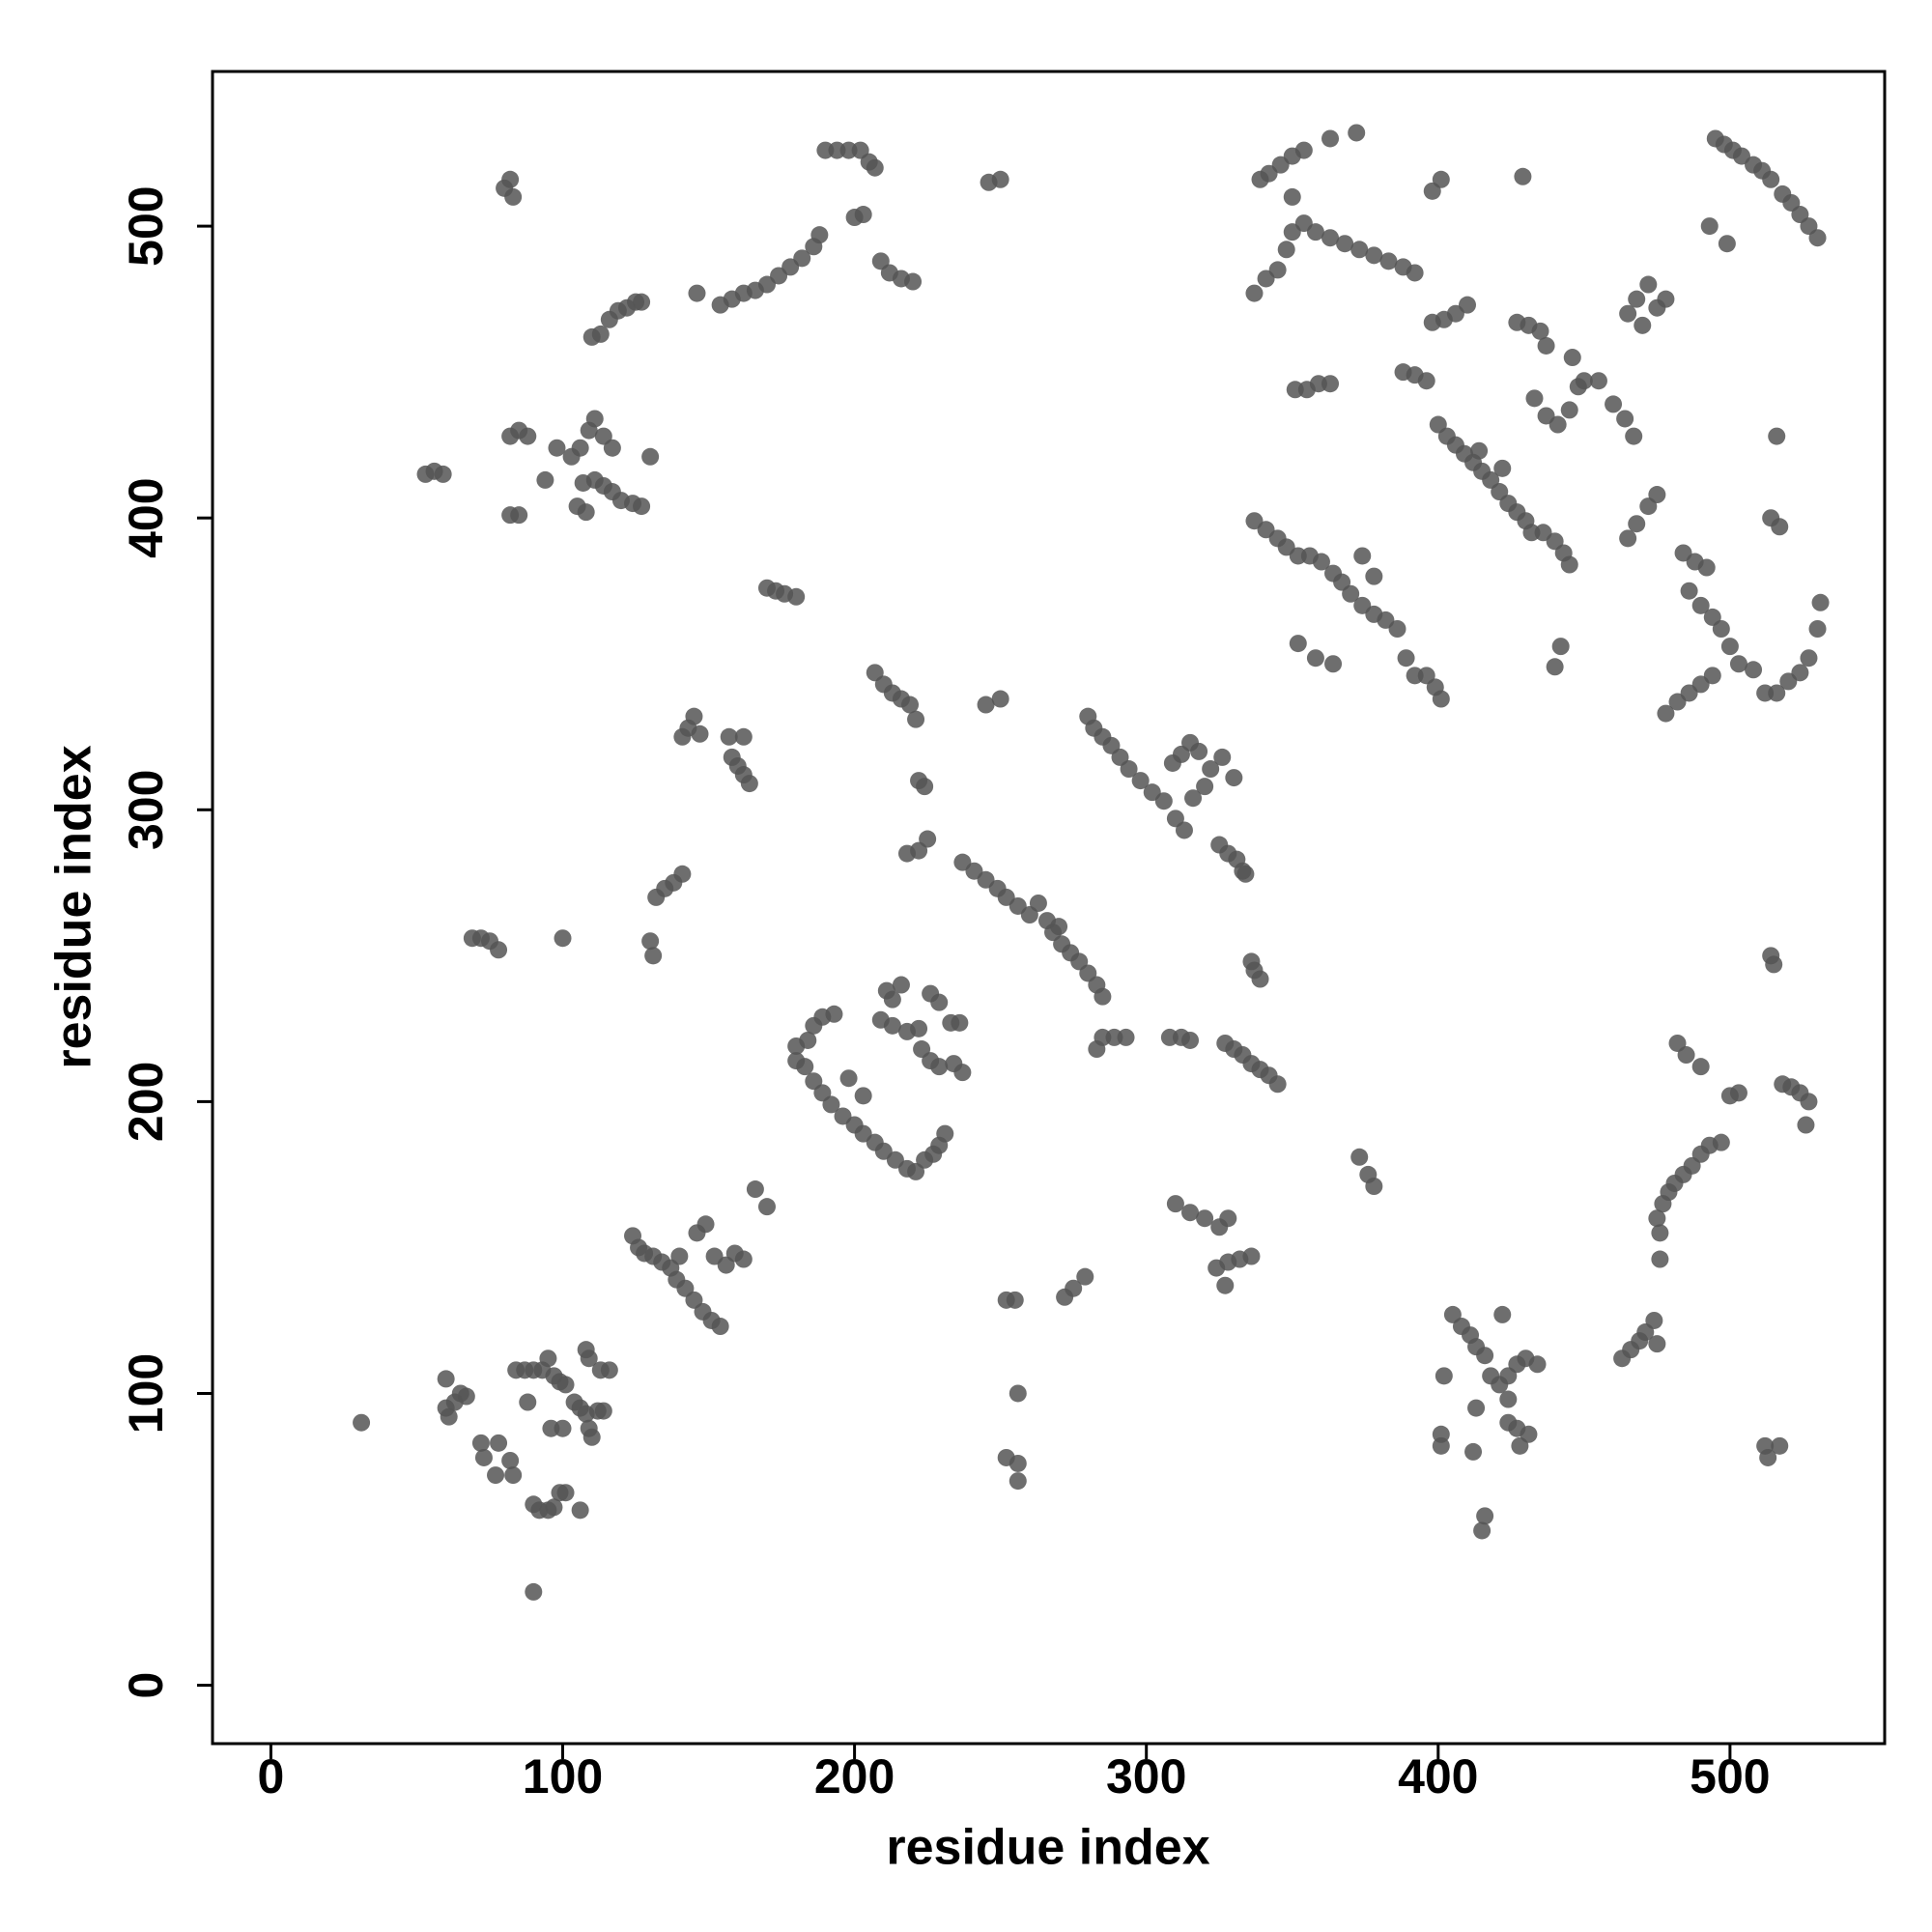 This screenshot has height=1932, width=1932. I want to click on x-tick-label: 0, so click(271, 1776).